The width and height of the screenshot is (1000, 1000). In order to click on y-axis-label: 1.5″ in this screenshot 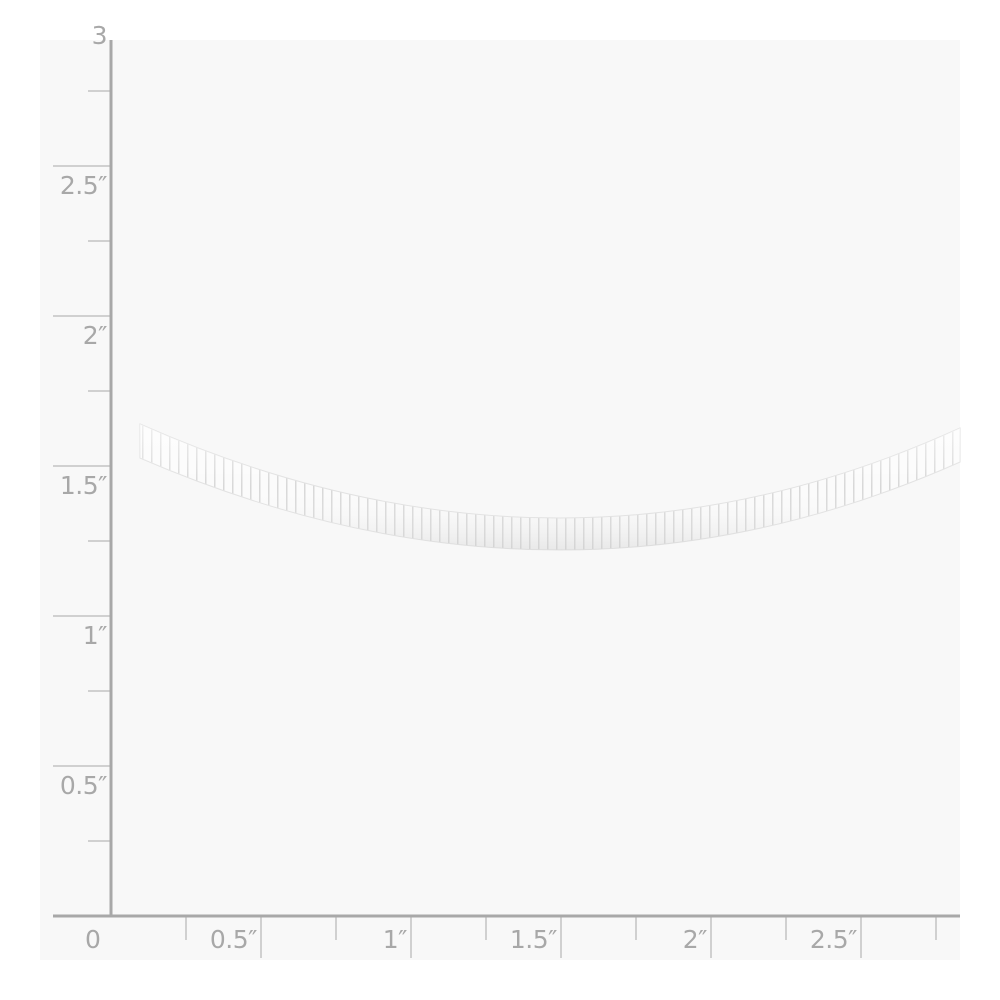, I will do `click(83, 485)`.